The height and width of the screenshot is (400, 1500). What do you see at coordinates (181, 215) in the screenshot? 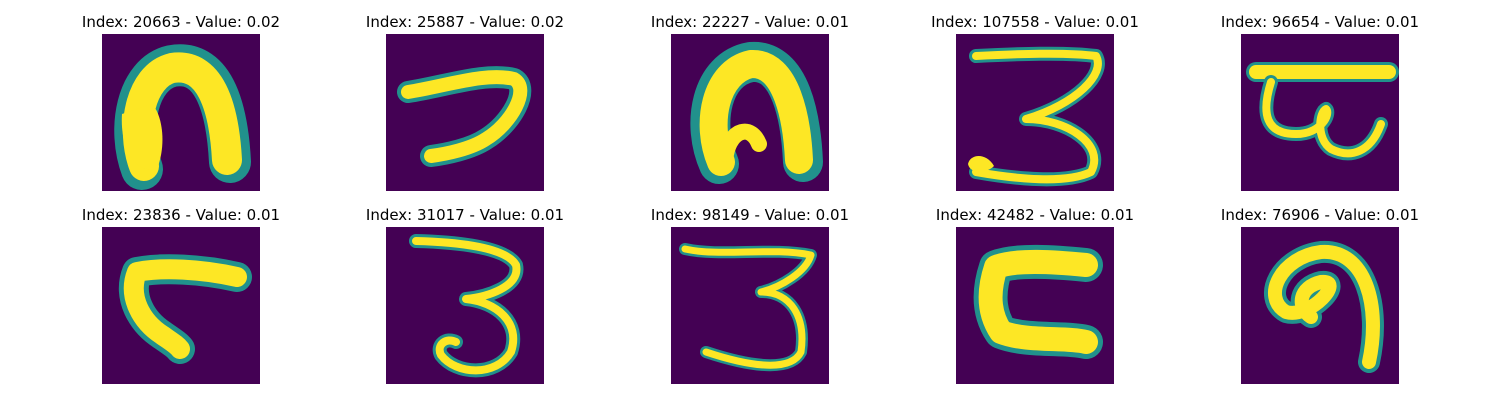
I see `panel-title: Index: 23836 - Value: 0.01` at bounding box center [181, 215].